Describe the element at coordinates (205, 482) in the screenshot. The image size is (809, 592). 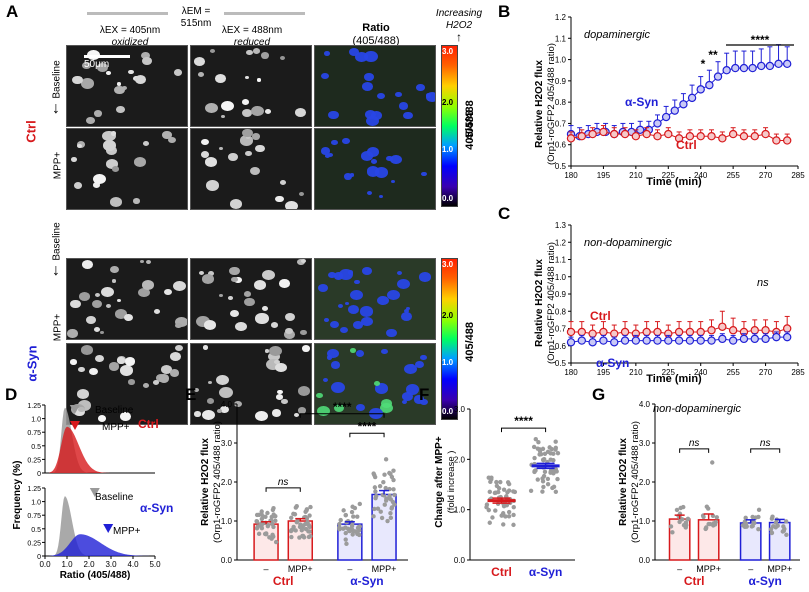
I see `panel-e-ylabel: Relative H2O2 flux` at that location.